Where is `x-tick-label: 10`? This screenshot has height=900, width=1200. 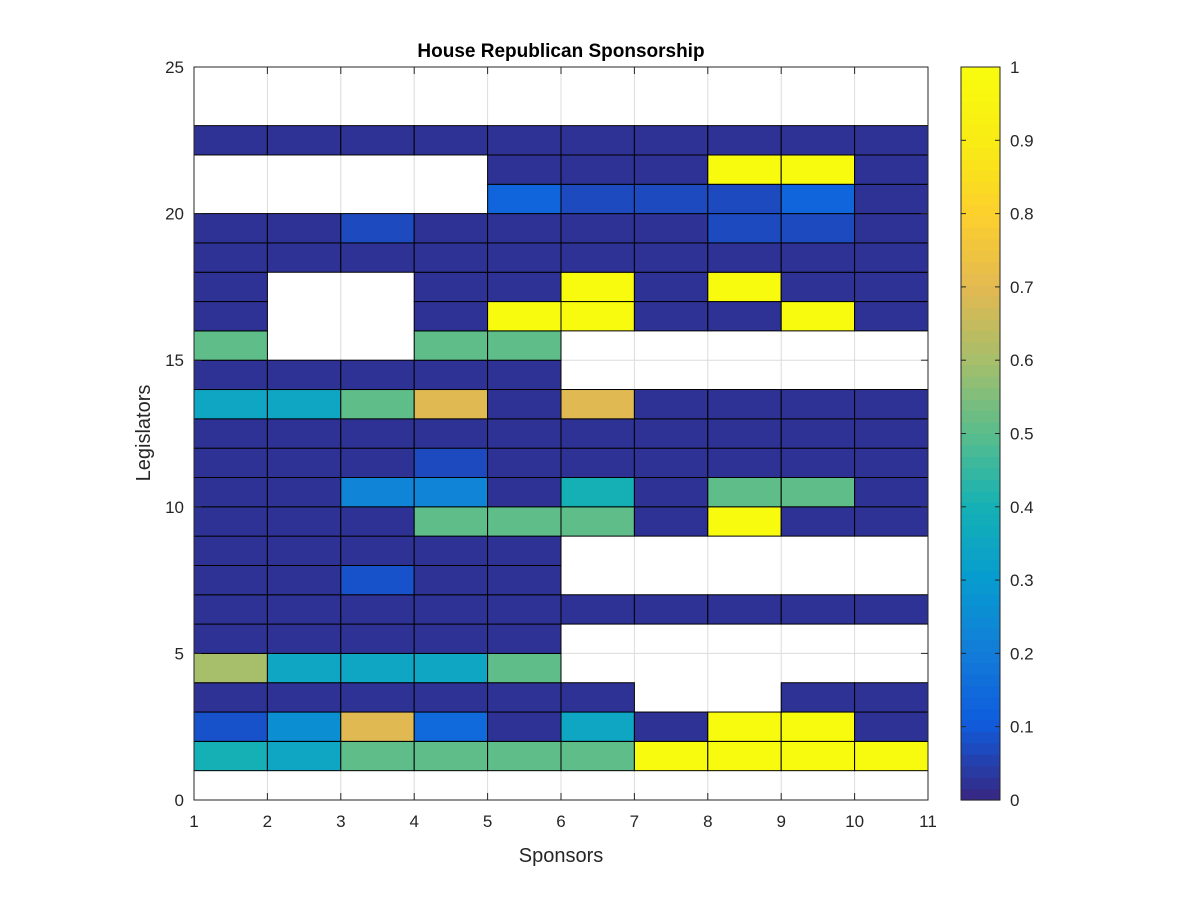 x-tick-label: 10 is located at coordinates (854, 821).